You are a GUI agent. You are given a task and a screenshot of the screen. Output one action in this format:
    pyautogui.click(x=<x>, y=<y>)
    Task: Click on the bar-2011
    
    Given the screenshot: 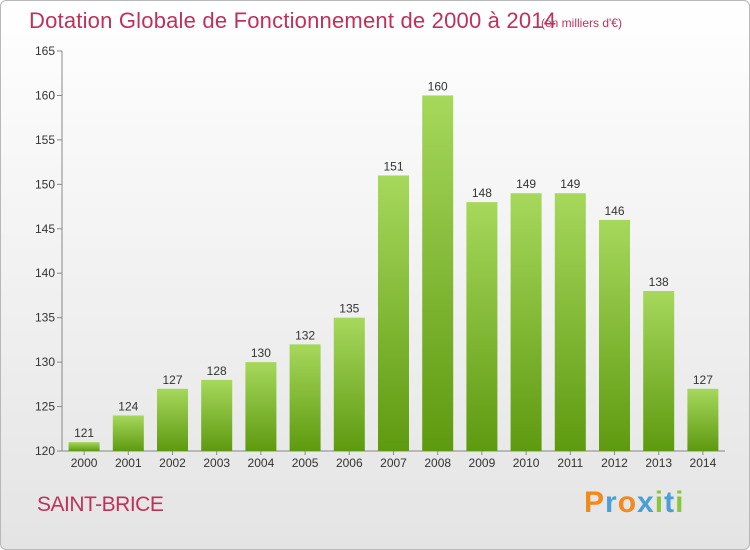 What is the action you would take?
    pyautogui.click(x=570, y=322)
    